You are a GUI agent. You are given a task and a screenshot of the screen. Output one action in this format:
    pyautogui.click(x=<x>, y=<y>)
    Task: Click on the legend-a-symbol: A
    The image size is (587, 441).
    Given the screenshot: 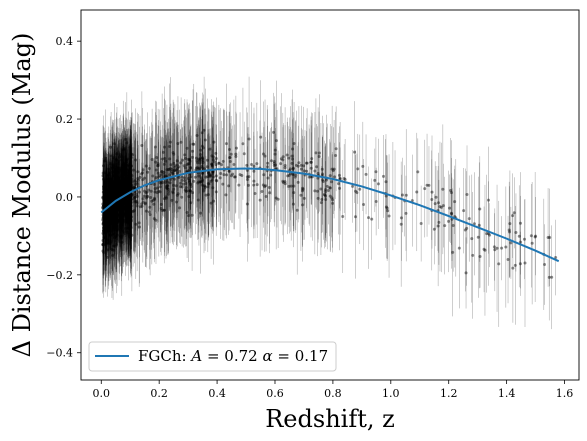 What is the action you would take?
    pyautogui.click(x=195, y=356)
    